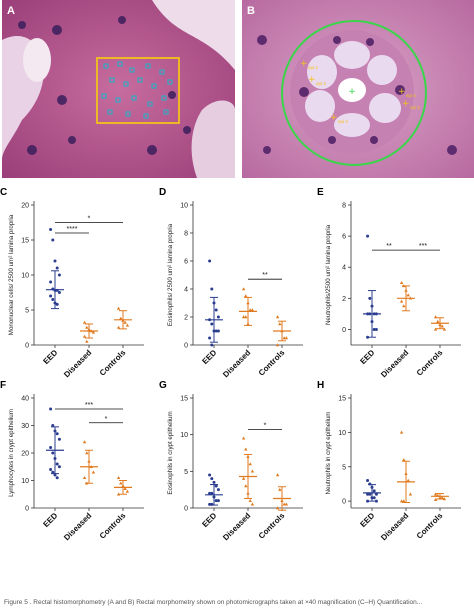 Image resolution: width=474 pixels, height=608 pixels. I want to click on panel-letter: C, so click(3, 192).